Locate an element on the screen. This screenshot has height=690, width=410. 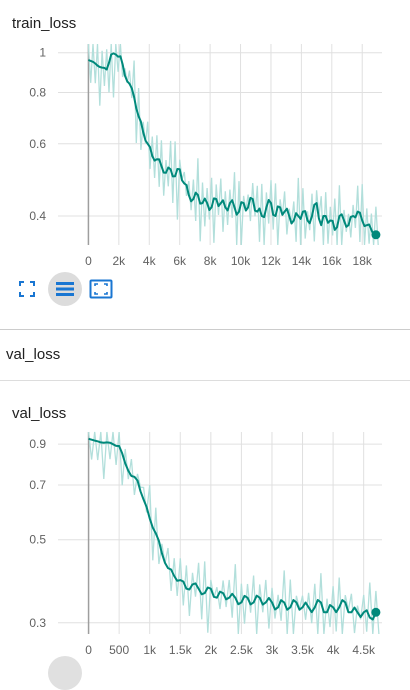
toggle-log-scale-button is located at coordinates (65, 289).